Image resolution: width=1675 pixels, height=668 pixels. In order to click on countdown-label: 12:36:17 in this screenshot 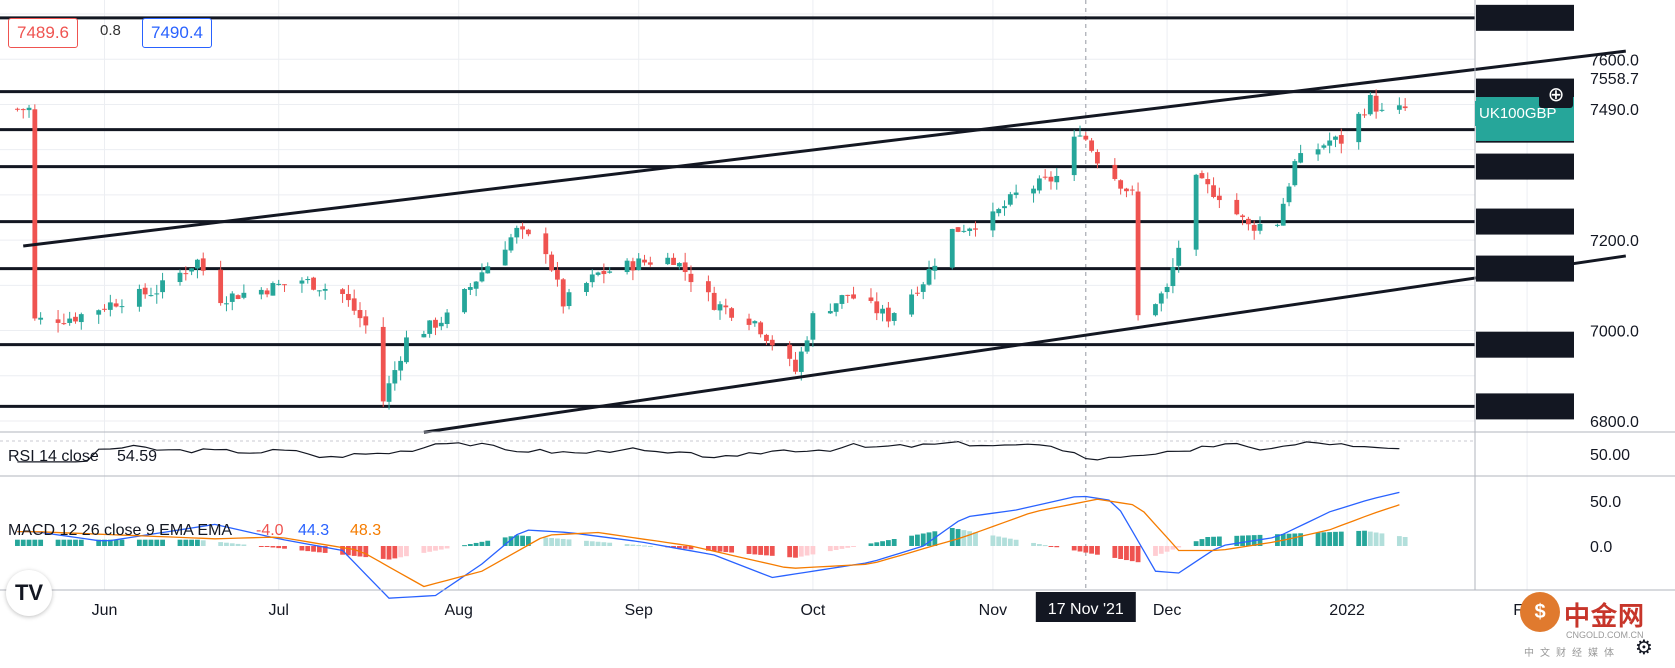, I will do `click(1618, 129)`.